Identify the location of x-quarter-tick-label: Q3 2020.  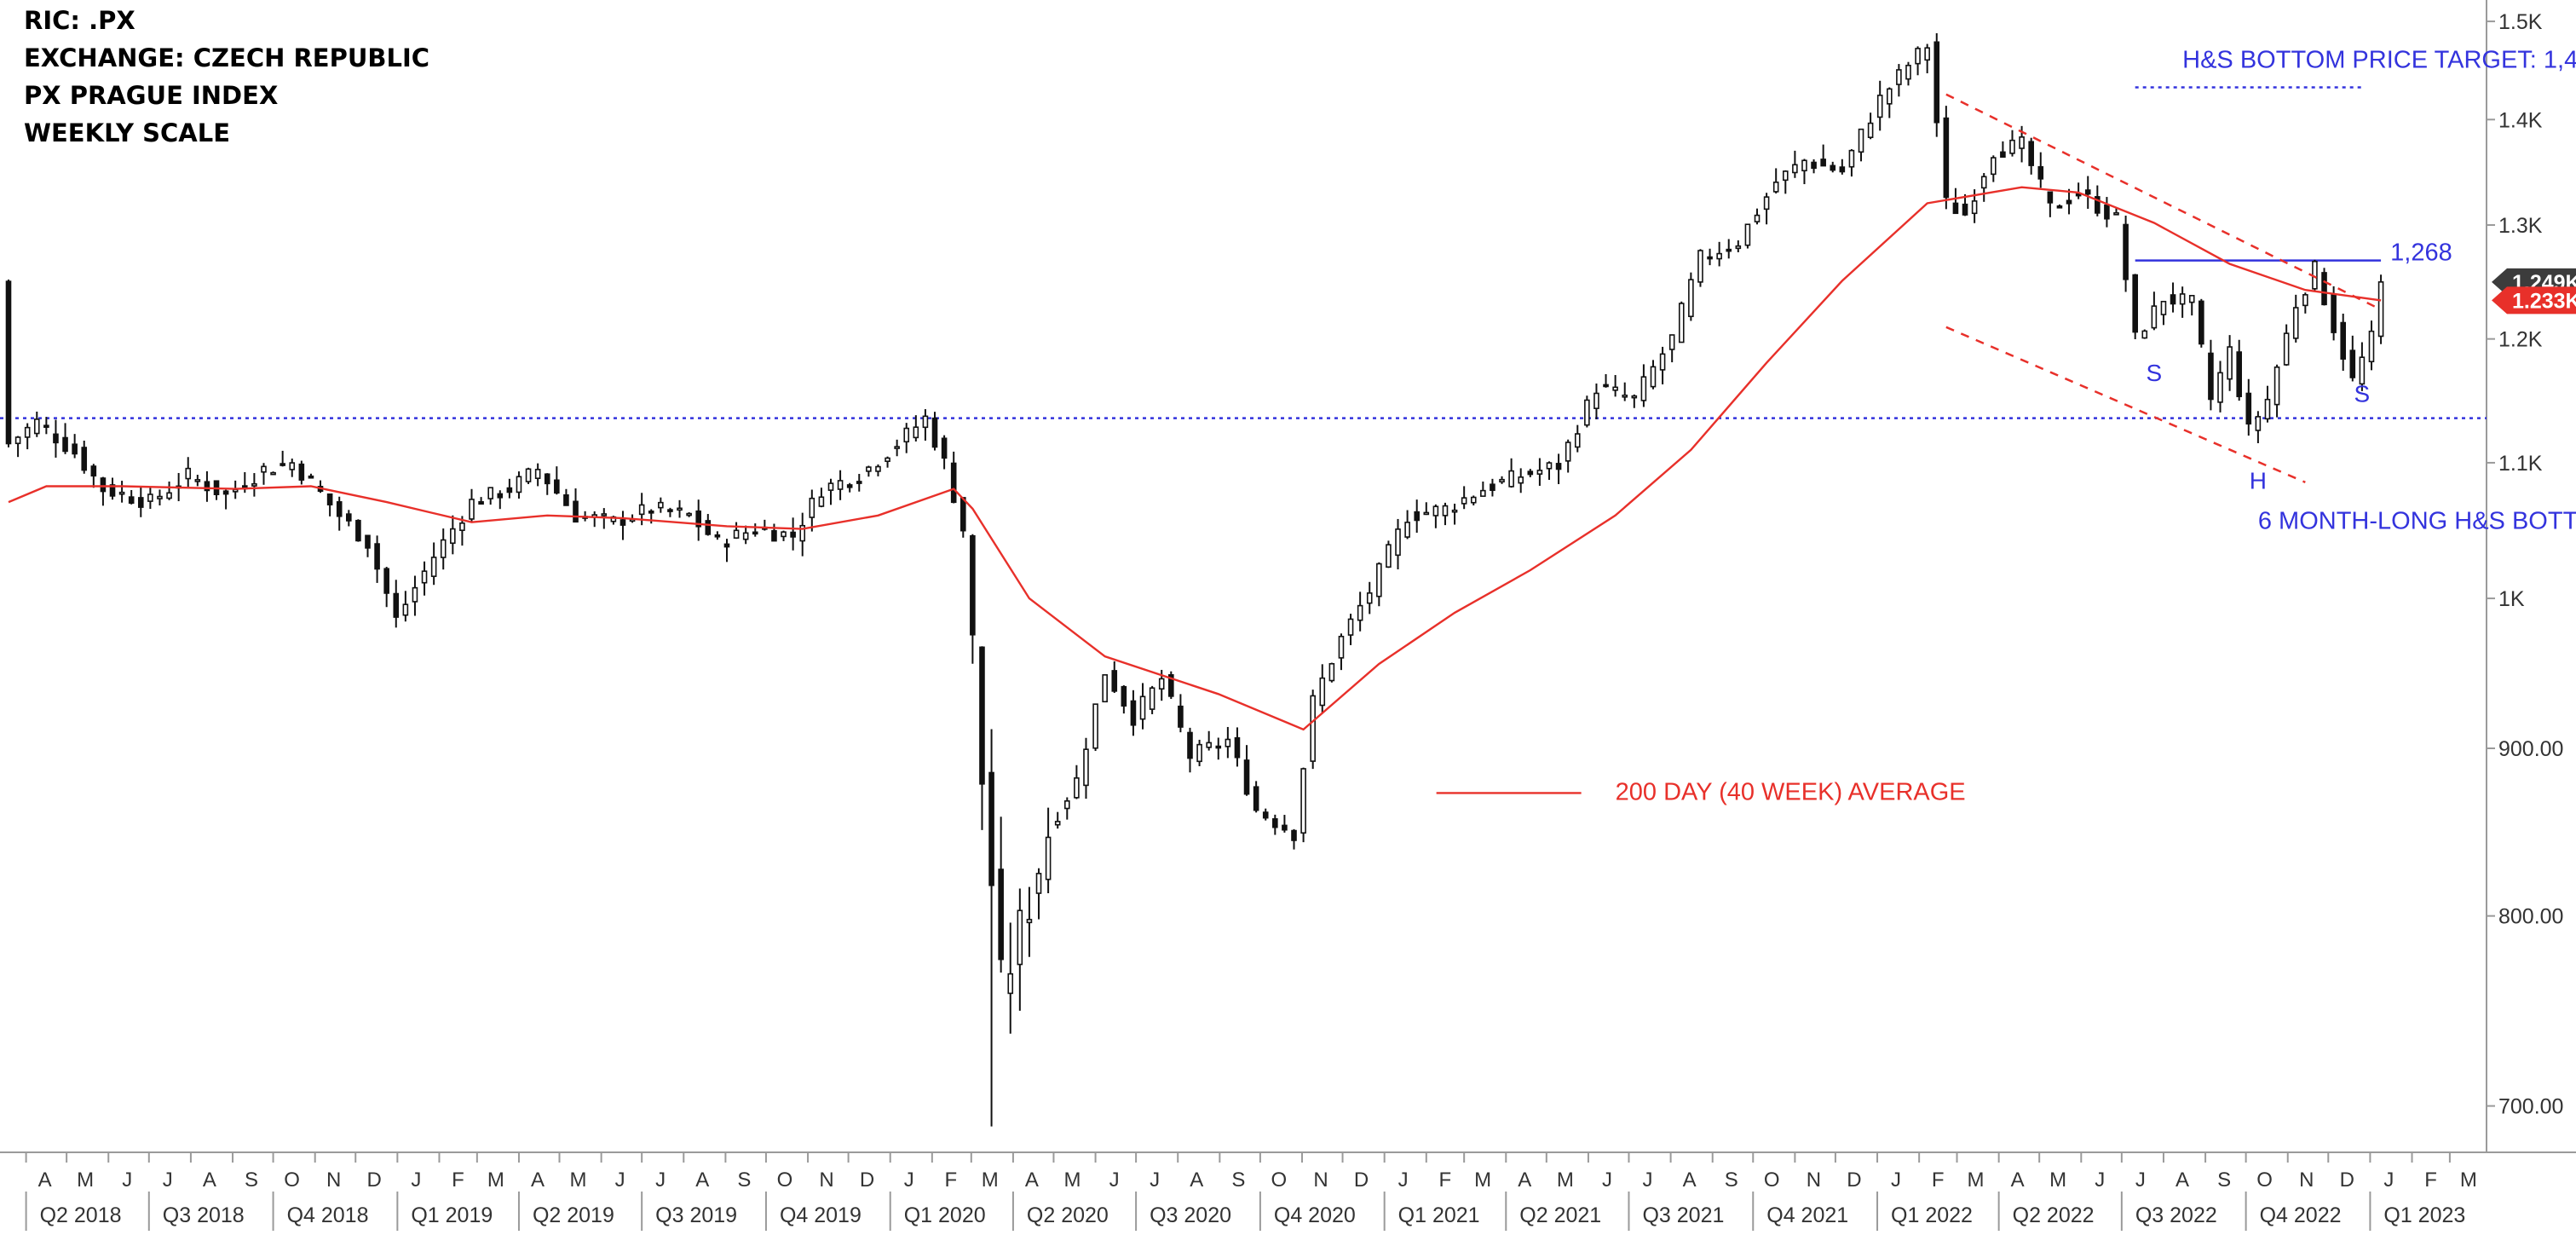
(1190, 1215).